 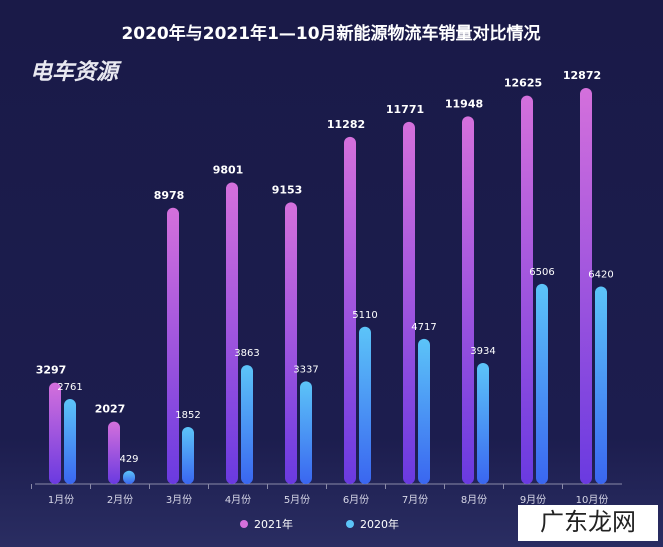 What do you see at coordinates (523, 83) in the screenshot?
I see `value-label: 12625` at bounding box center [523, 83].